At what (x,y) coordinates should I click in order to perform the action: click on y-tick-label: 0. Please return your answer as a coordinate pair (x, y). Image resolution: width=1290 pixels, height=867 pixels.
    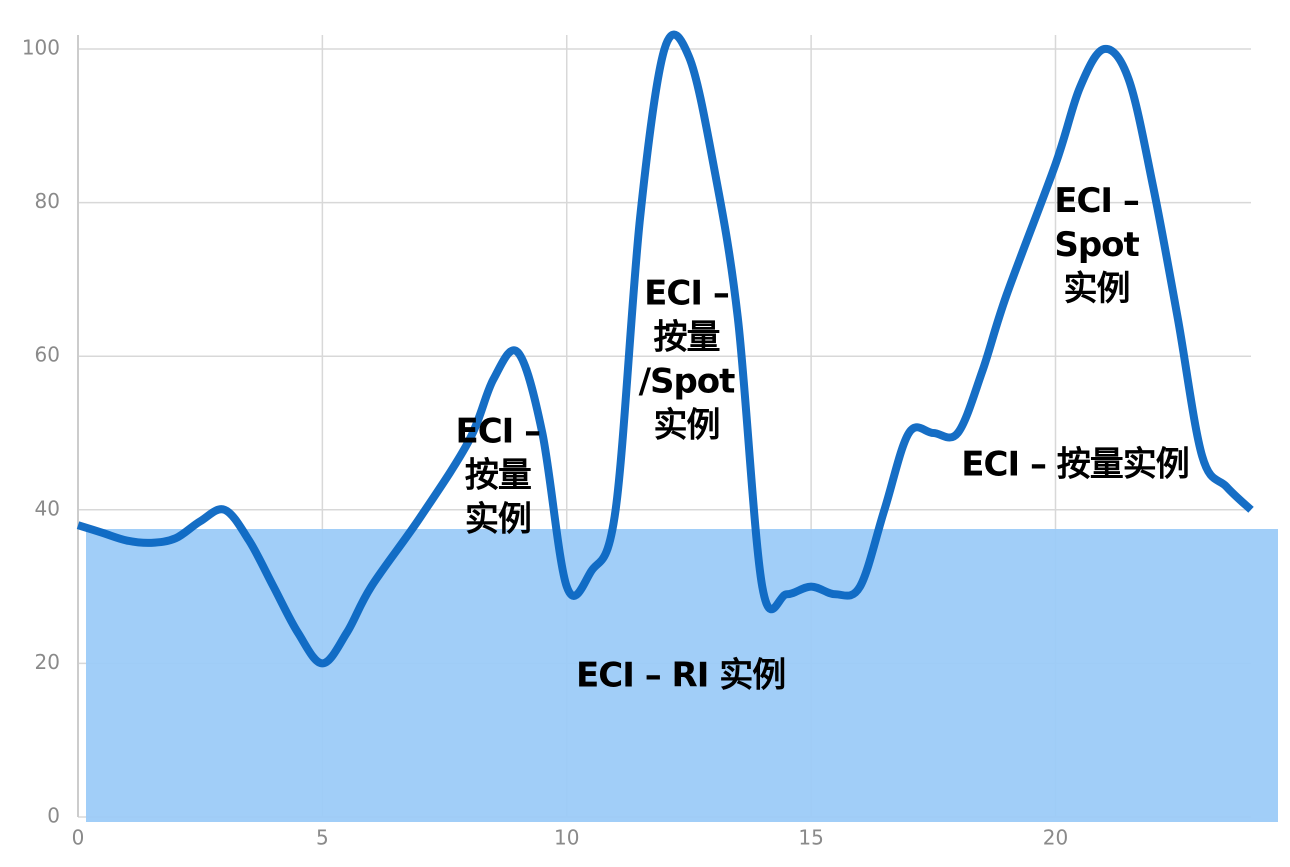
    Looking at the image, I should click on (53, 816).